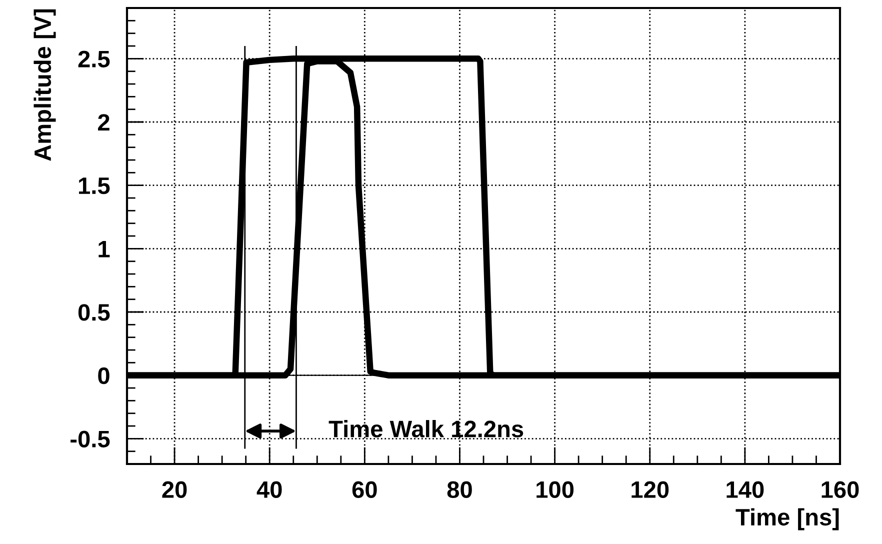  What do you see at coordinates (364, 489) in the screenshot?
I see `x-tick-label: 60` at bounding box center [364, 489].